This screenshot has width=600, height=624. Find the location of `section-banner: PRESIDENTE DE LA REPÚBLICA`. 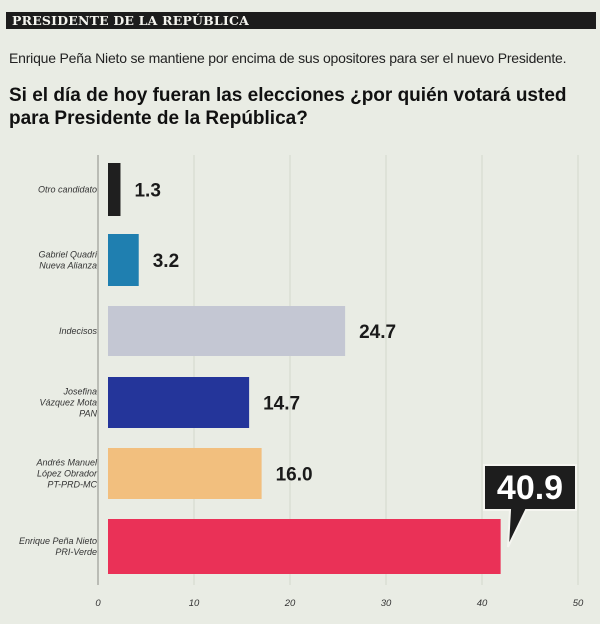

section-banner: PRESIDENTE DE LA REPÚBLICA is located at coordinates (301, 20).